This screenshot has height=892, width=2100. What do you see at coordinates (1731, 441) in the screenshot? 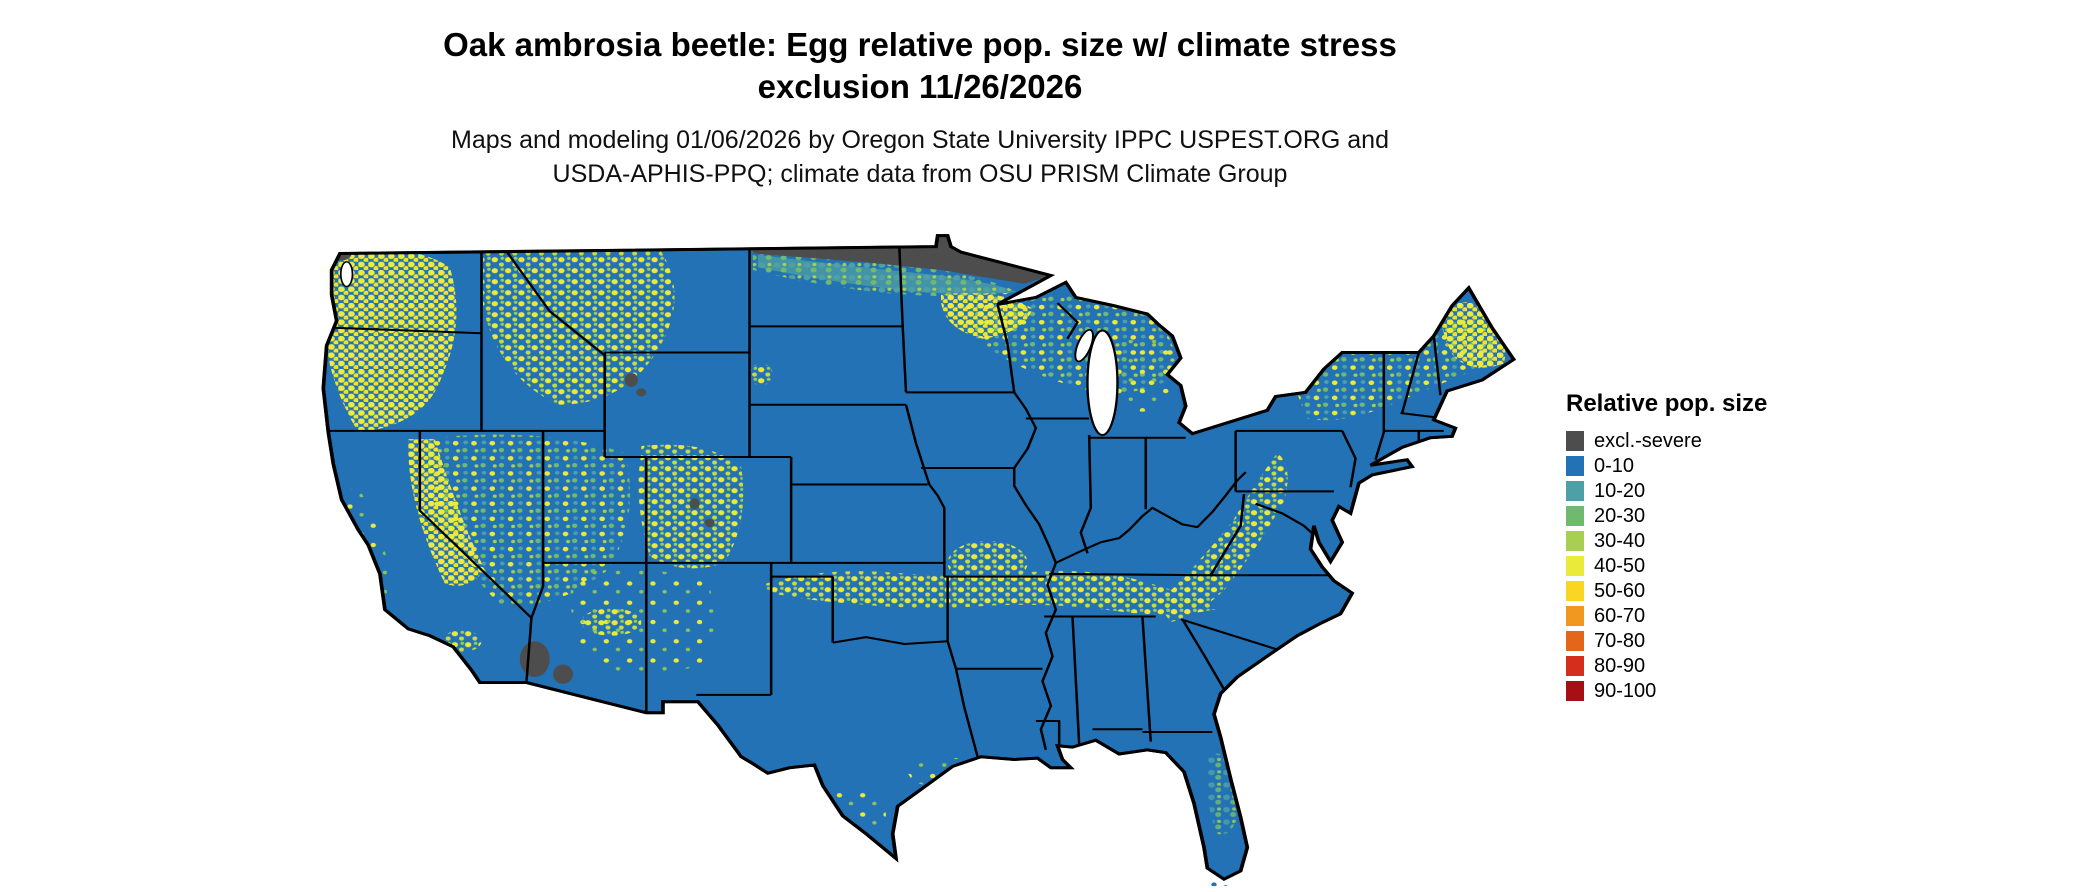
I see `legend-item-excl-severe: excl.-severe` at bounding box center [1731, 441].